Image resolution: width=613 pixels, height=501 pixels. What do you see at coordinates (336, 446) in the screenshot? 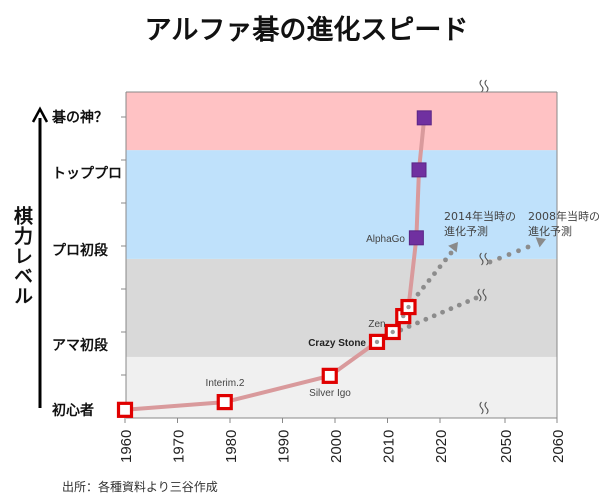
I see `x-tick-label: 2000` at bounding box center [336, 446].